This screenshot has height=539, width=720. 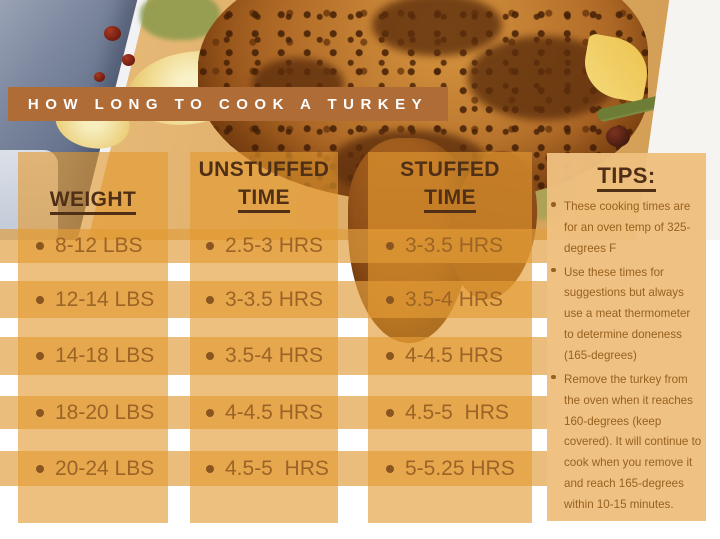 I want to click on header-label: TIPS:, so click(x=626, y=177).